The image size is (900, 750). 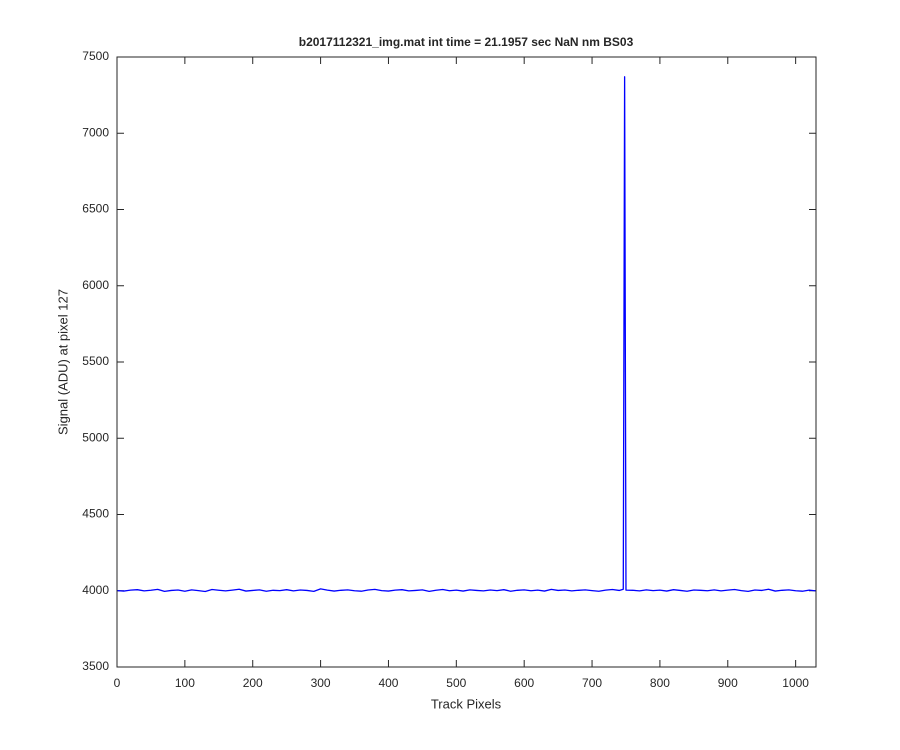 What do you see at coordinates (253, 683) in the screenshot?
I see `x-tick-label: 200` at bounding box center [253, 683].